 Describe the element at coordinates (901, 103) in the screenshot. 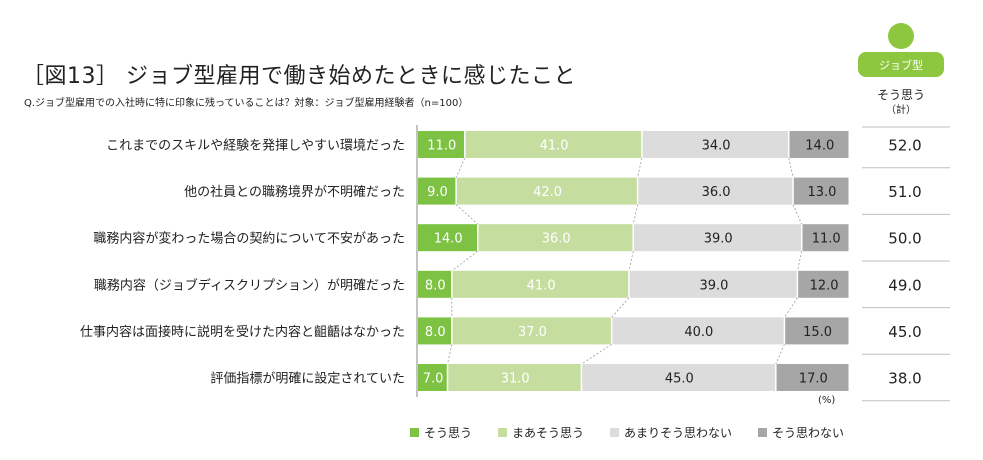

I see `summary-header: そう思う （計）` at that location.